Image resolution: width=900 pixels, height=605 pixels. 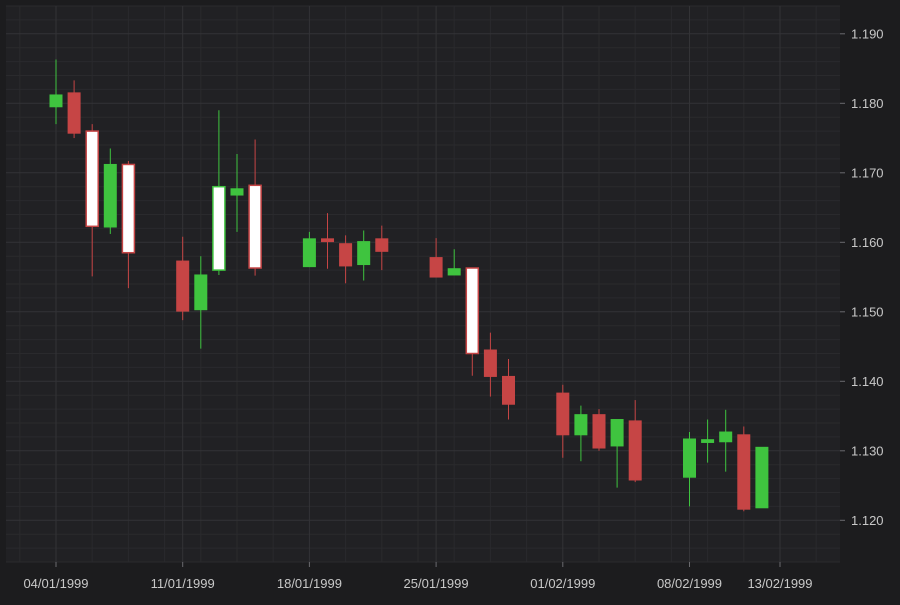 I want to click on x-tick-label: 25/01/1999, so click(x=436, y=583).